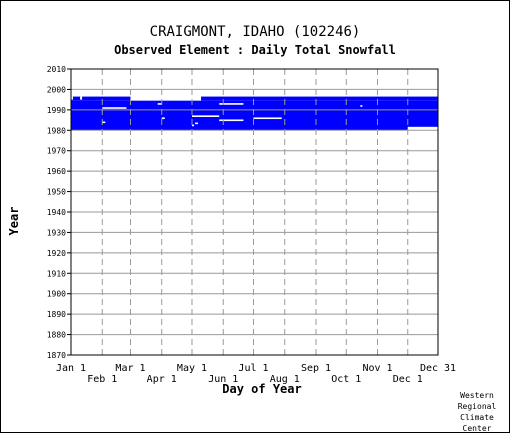 The width and height of the screenshot is (510, 434). What do you see at coordinates (285, 379) in the screenshot?
I see `x-tick-label-213: Aug 1` at bounding box center [285, 379].